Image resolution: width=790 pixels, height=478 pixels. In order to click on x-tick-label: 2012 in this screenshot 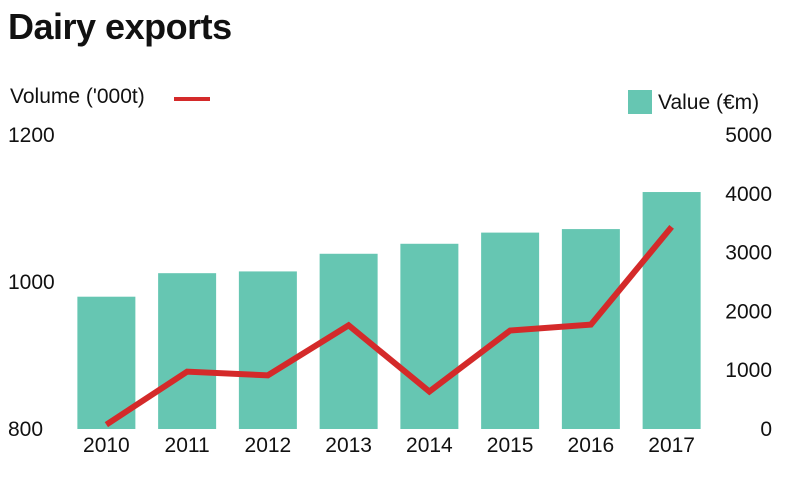, I will do `click(268, 445)`.